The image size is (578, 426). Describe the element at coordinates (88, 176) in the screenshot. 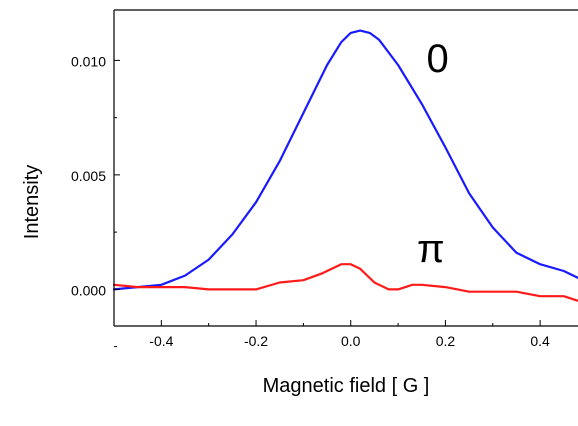

I see `y-tick-label: 0.005` at that location.